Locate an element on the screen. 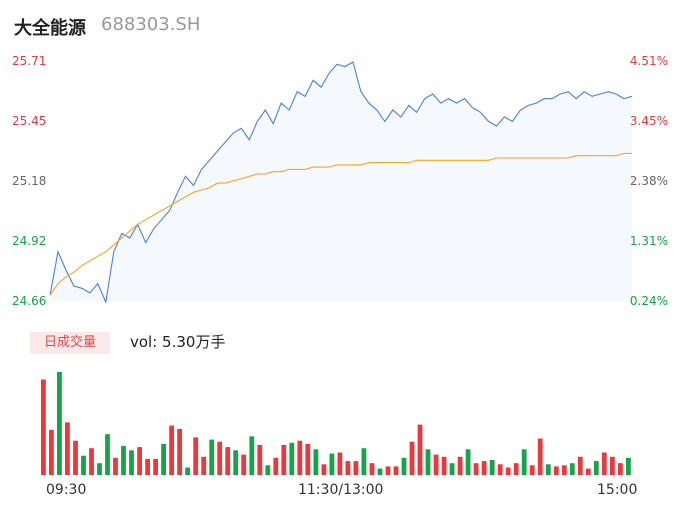 Image resolution: width=686 pixels, height=524 pixels. volume-tag: 日成交量 is located at coordinates (70, 343).